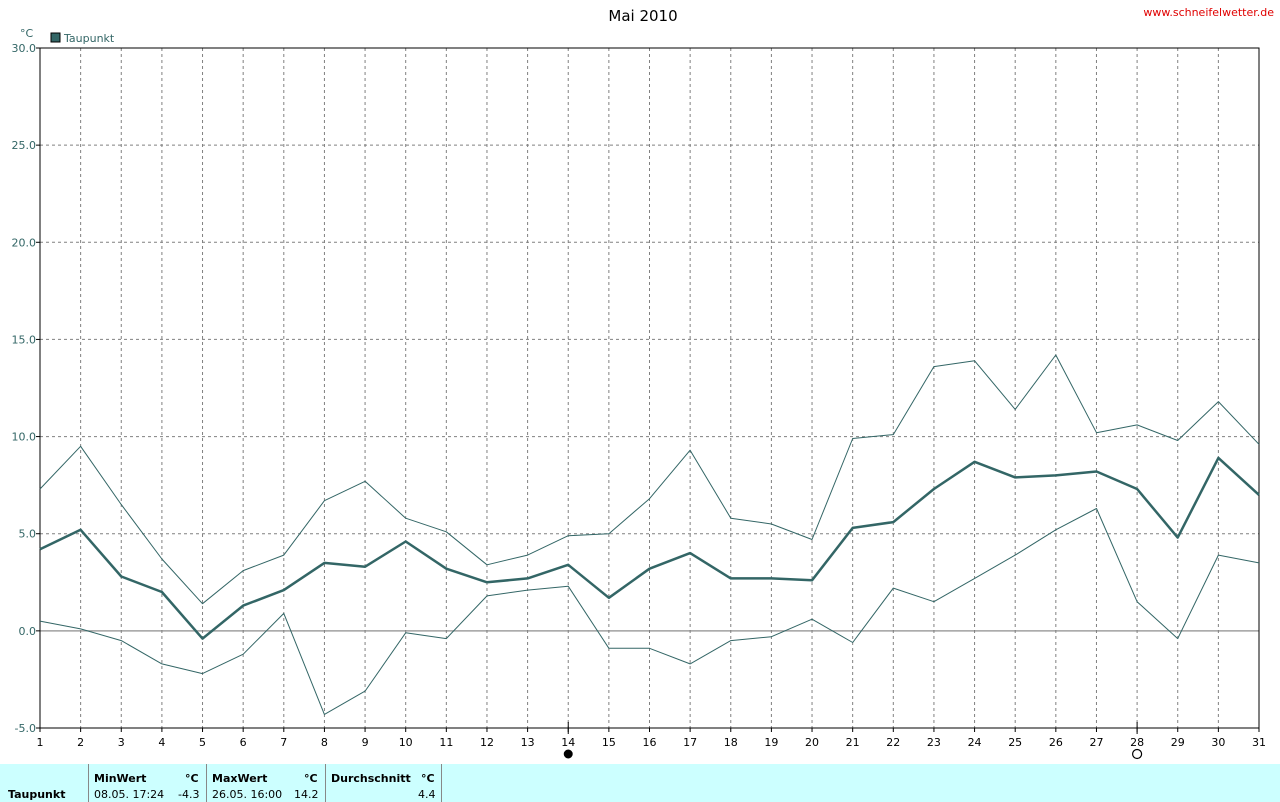 The width and height of the screenshot is (1280, 802). Describe the element at coordinates (771, 742) in the screenshot. I see `x-tick-label: 19` at that location.